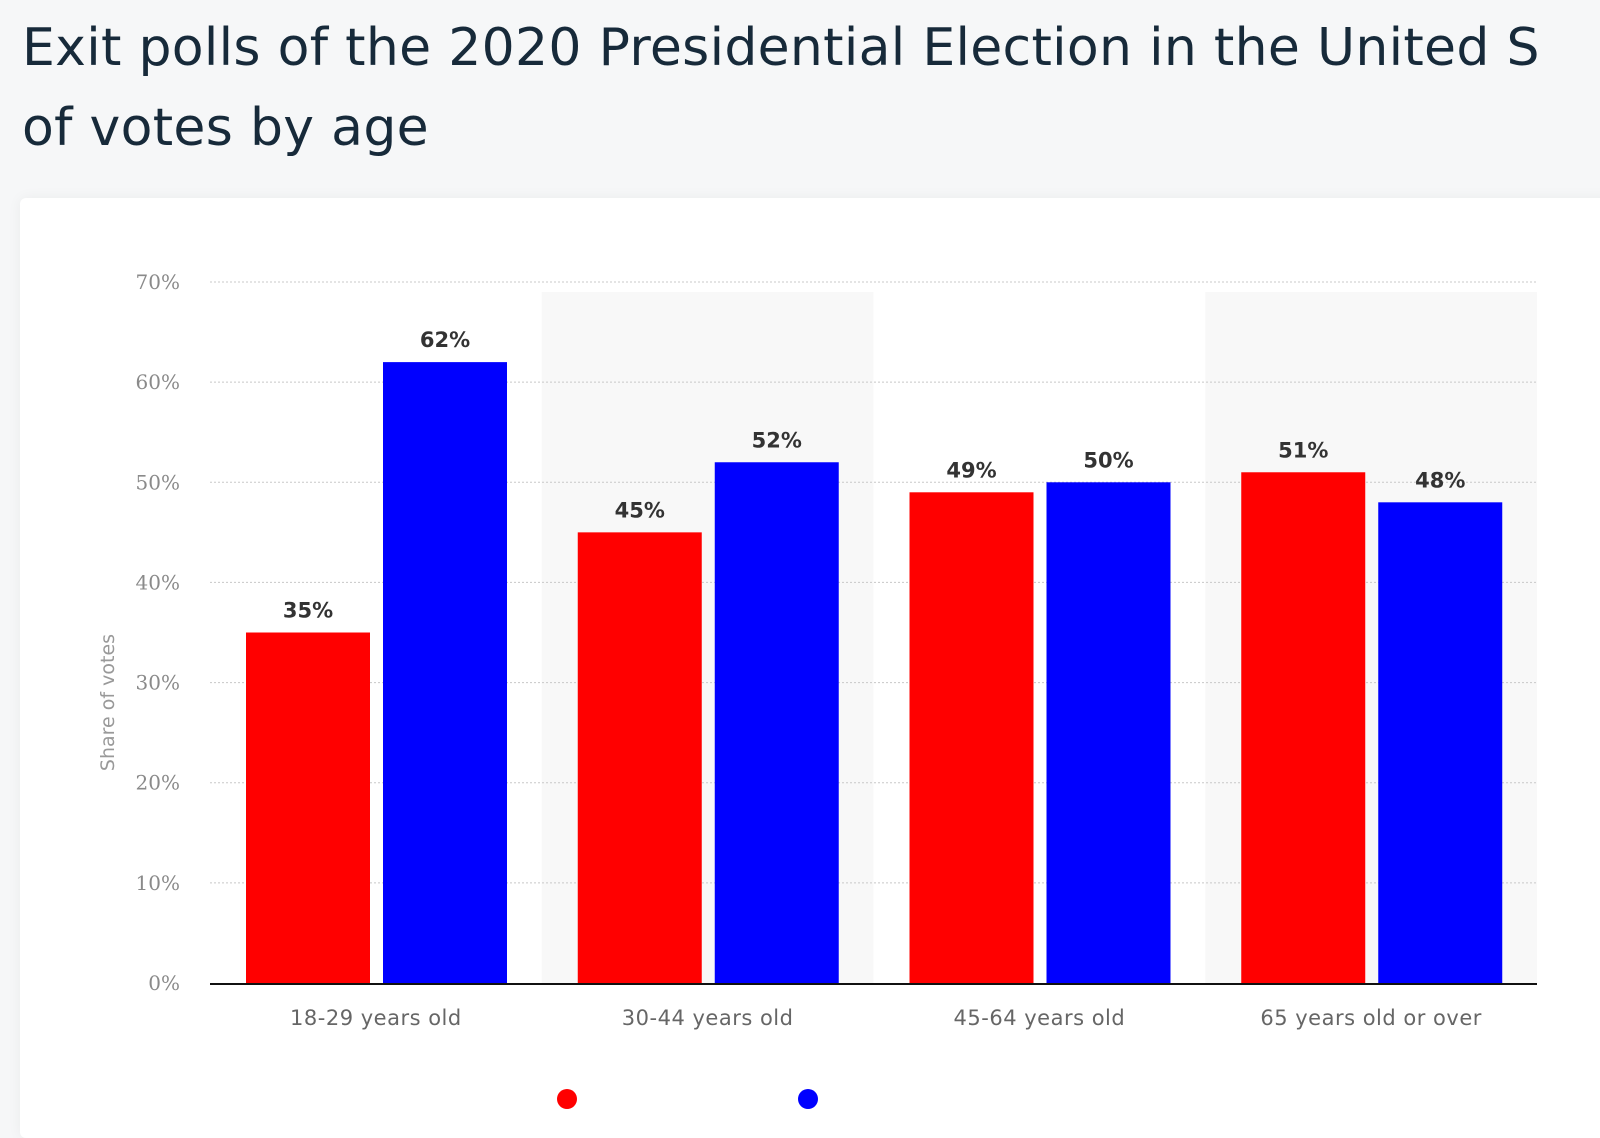 The width and height of the screenshot is (1600, 1138). Describe the element at coordinates (158, 883) in the screenshot. I see `y-tick-label: 10%` at that location.